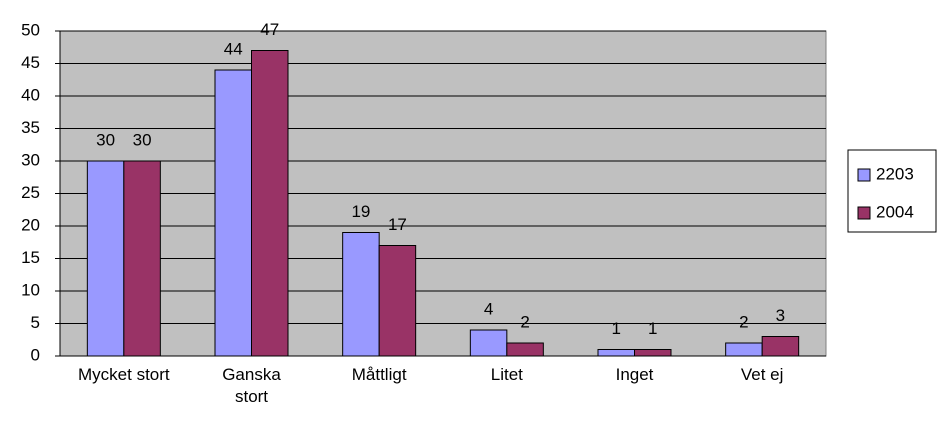 The width and height of the screenshot is (941, 423). I want to click on y-tick-label: 35, so click(30, 127).